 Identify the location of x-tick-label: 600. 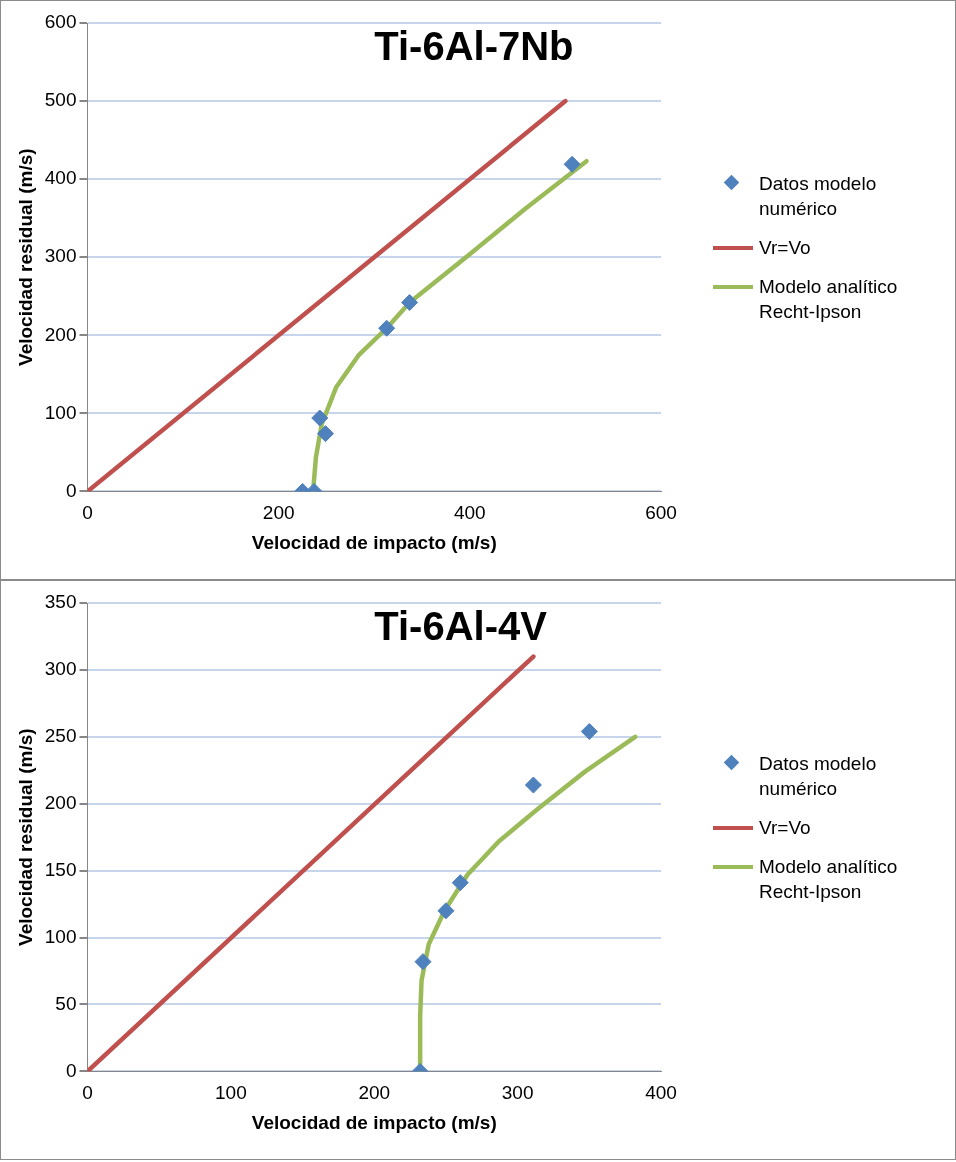
(661, 513).